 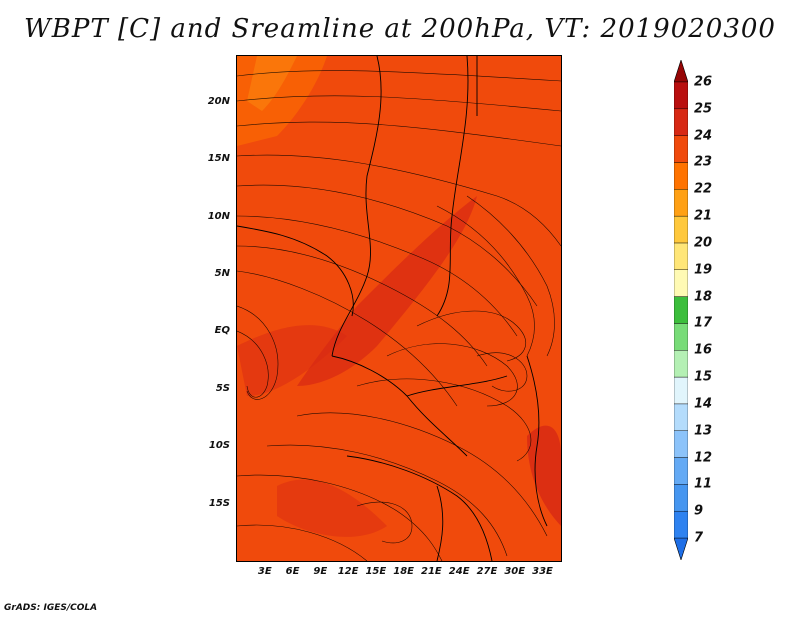 I want to click on lon-tick-label: 9E, so click(x=320, y=571).